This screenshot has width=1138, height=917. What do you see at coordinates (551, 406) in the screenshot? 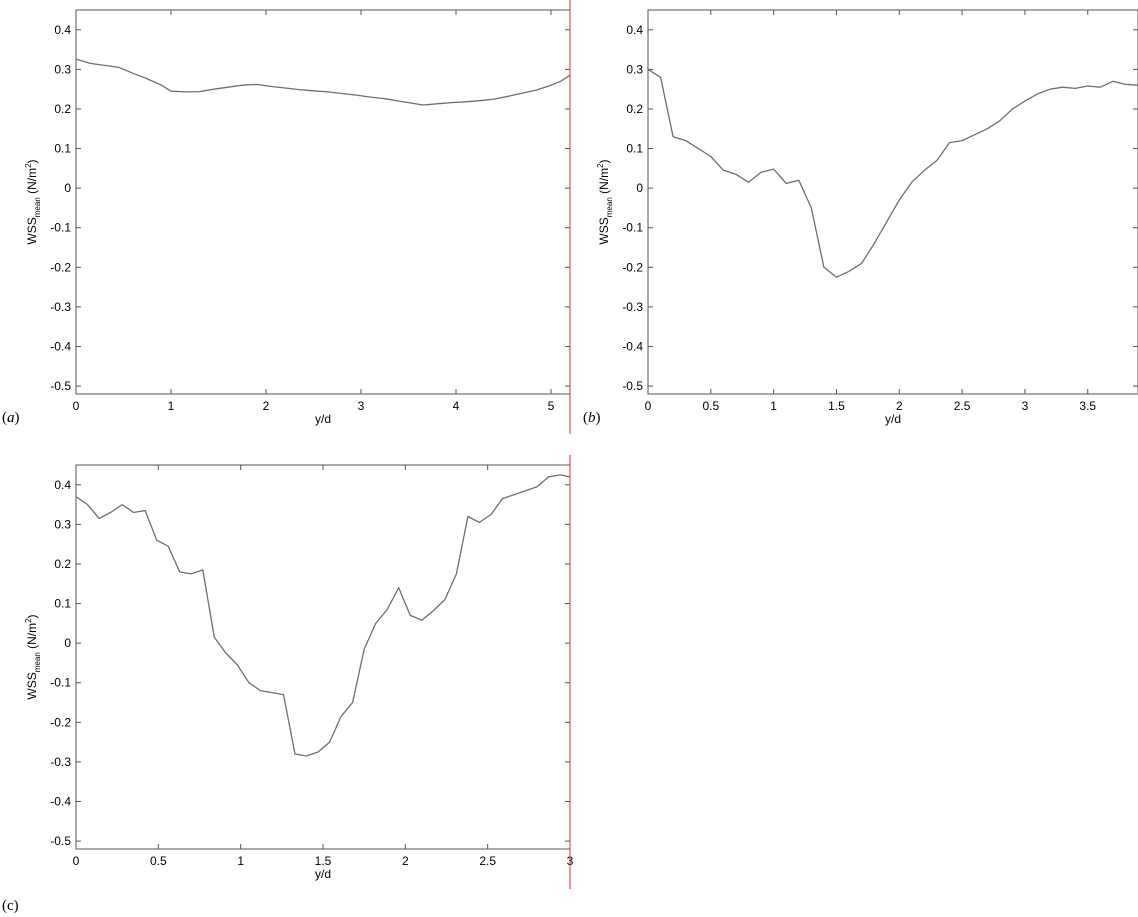
I see `x-tick-label: 5` at bounding box center [551, 406].